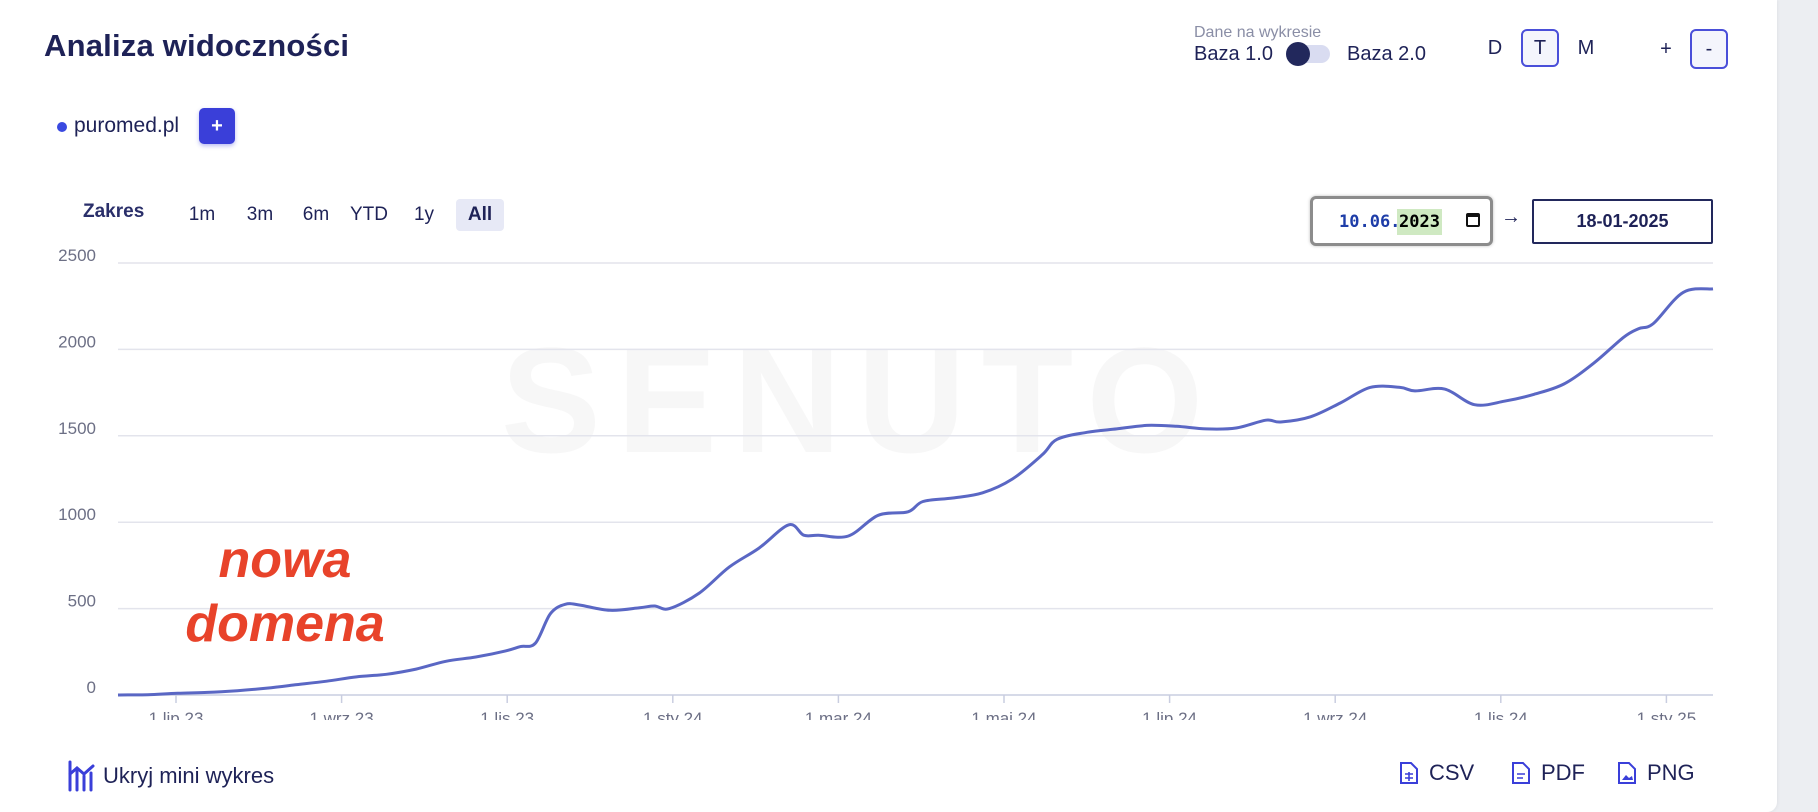  I want to click on csv-label: CSV, so click(1452, 772).